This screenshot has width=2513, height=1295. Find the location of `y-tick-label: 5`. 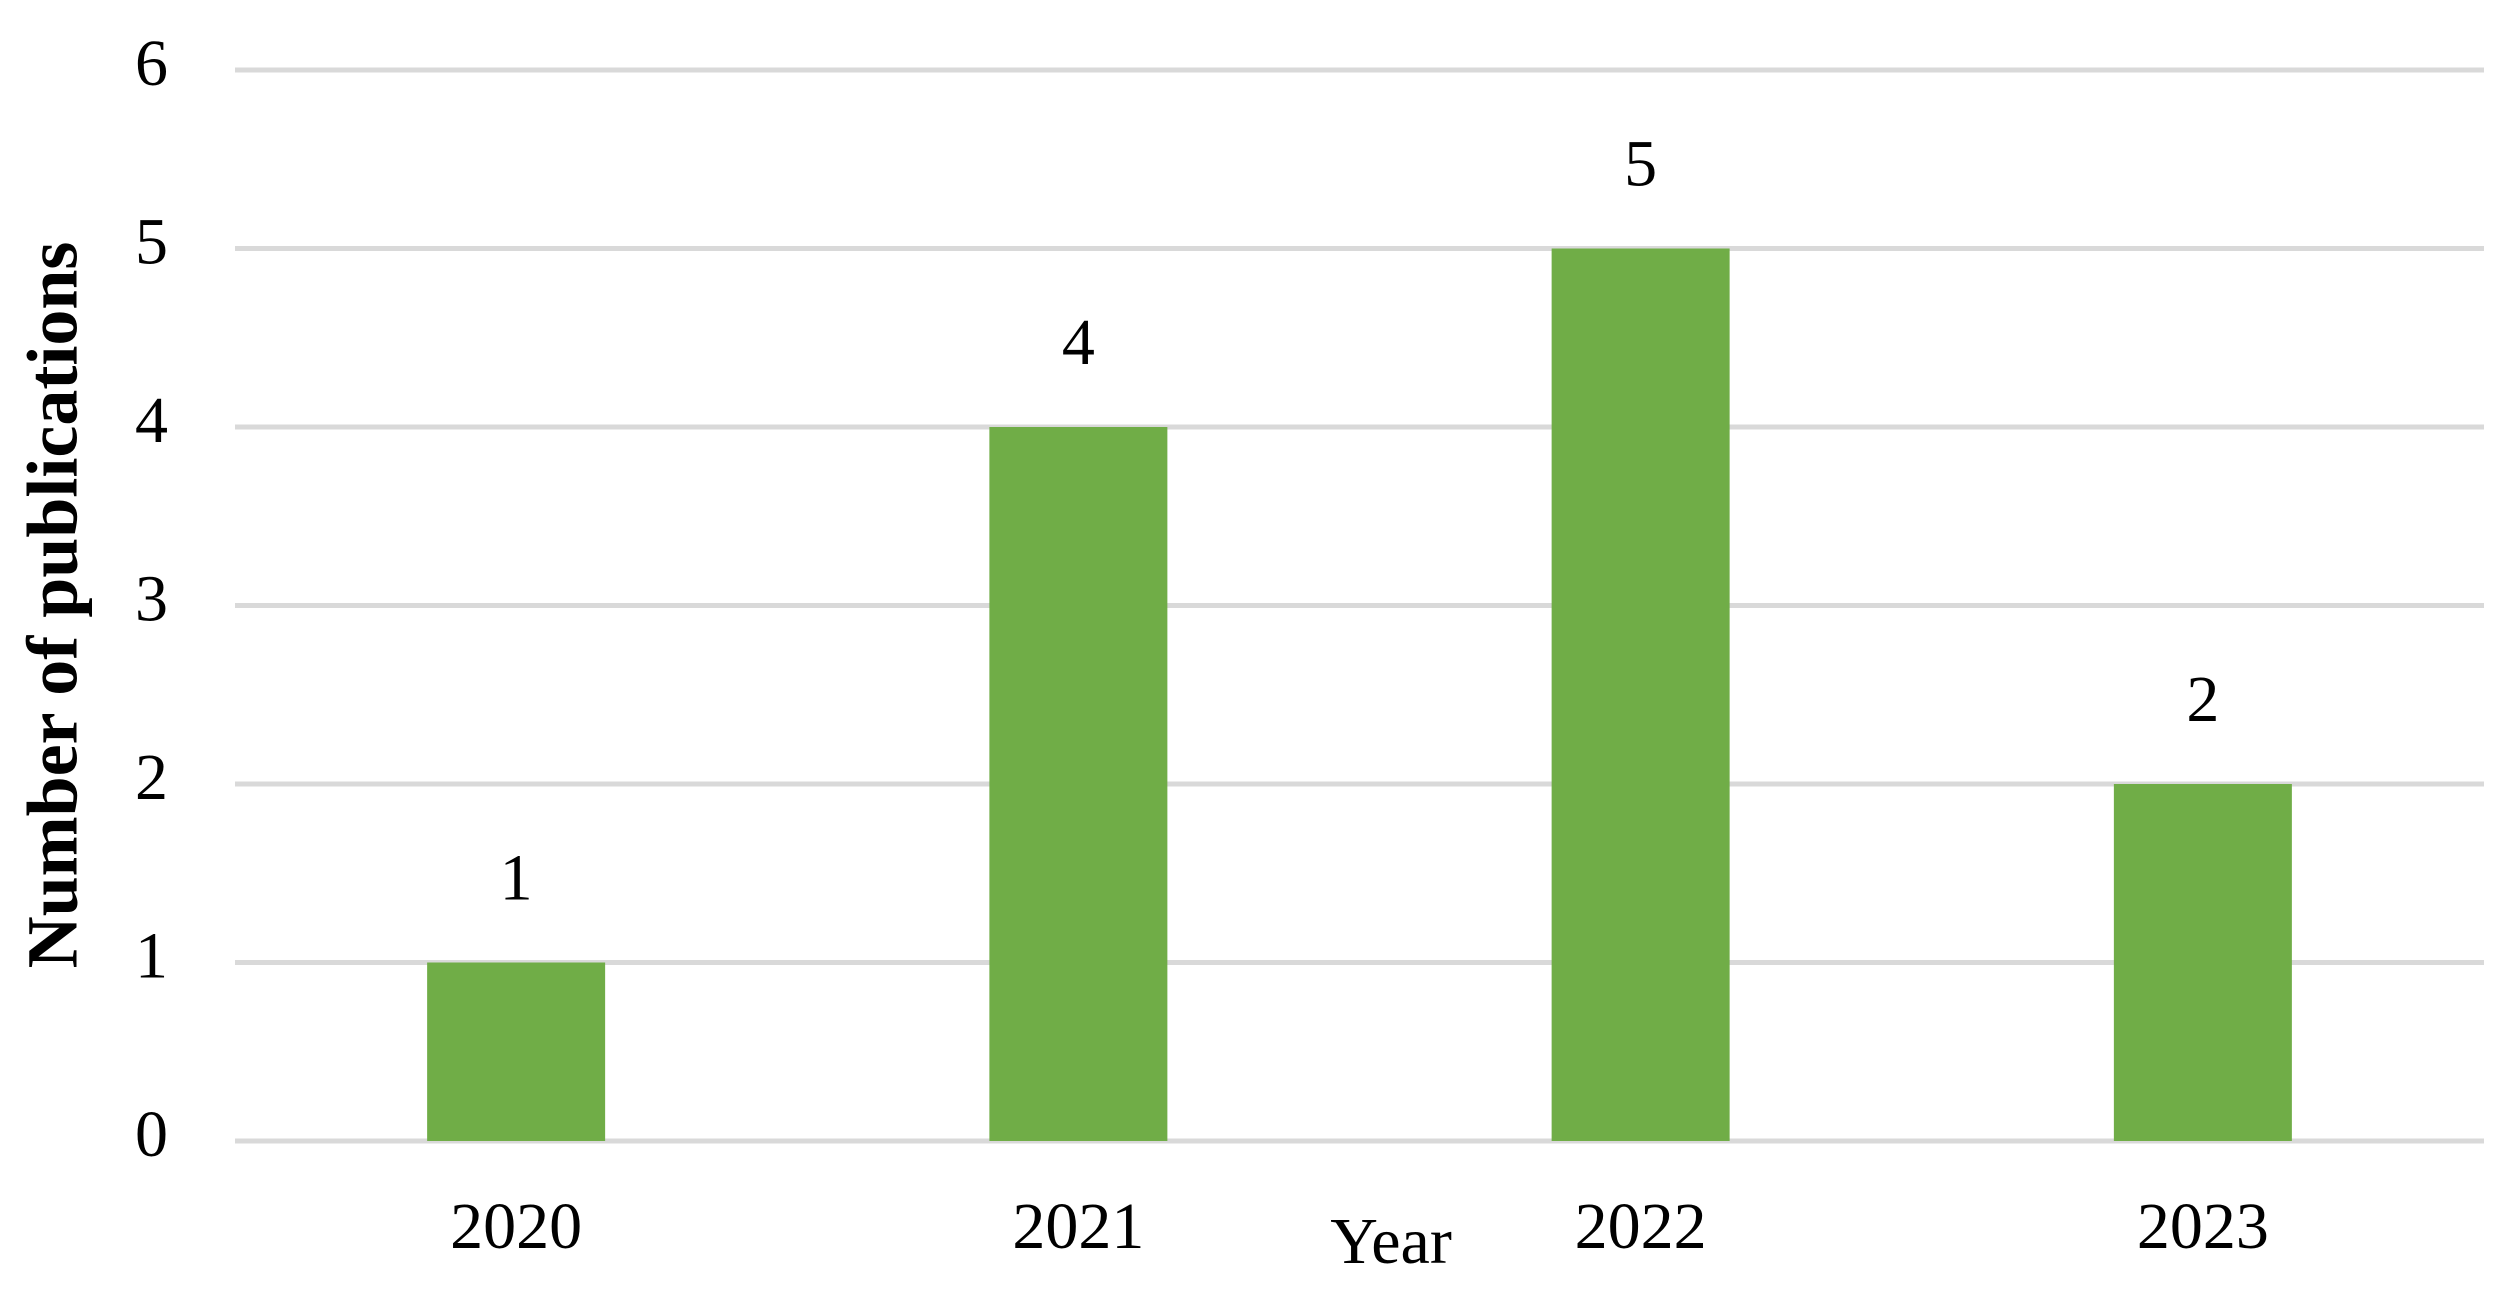

y-tick-label: 5 is located at coordinates (151, 242).